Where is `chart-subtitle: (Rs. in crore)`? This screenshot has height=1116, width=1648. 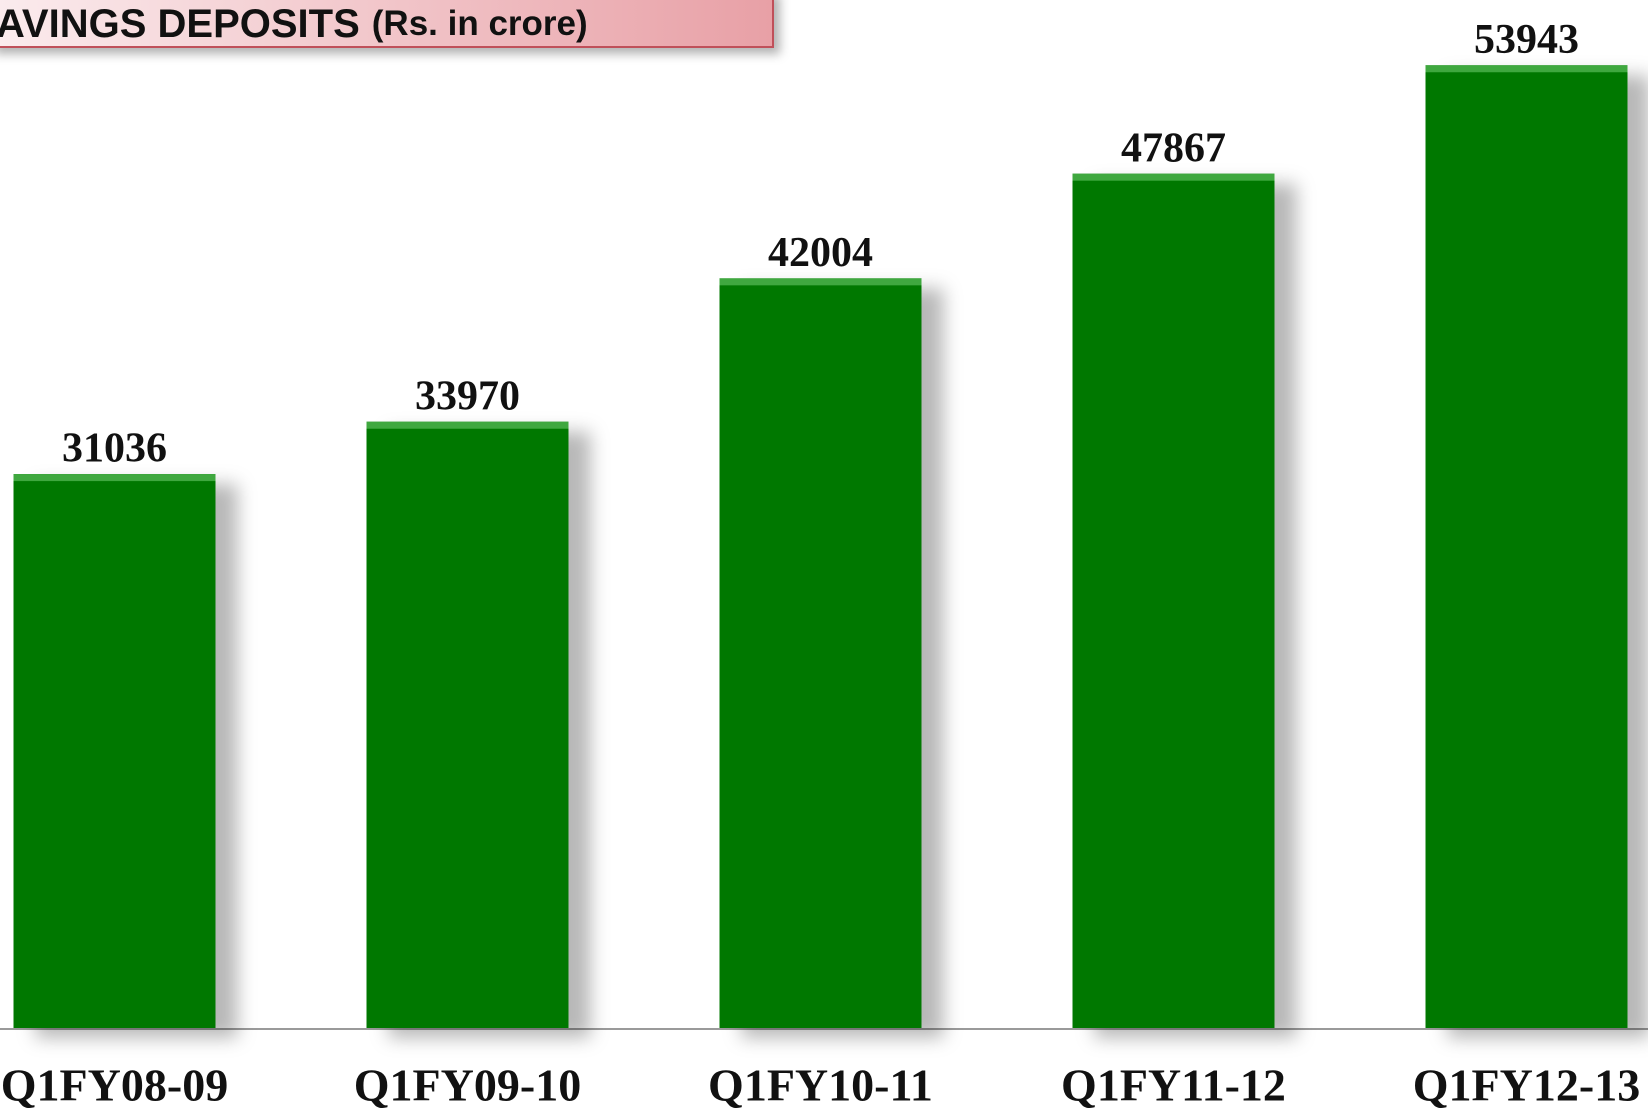
chart-subtitle: (Rs. in crore) is located at coordinates (480, 23).